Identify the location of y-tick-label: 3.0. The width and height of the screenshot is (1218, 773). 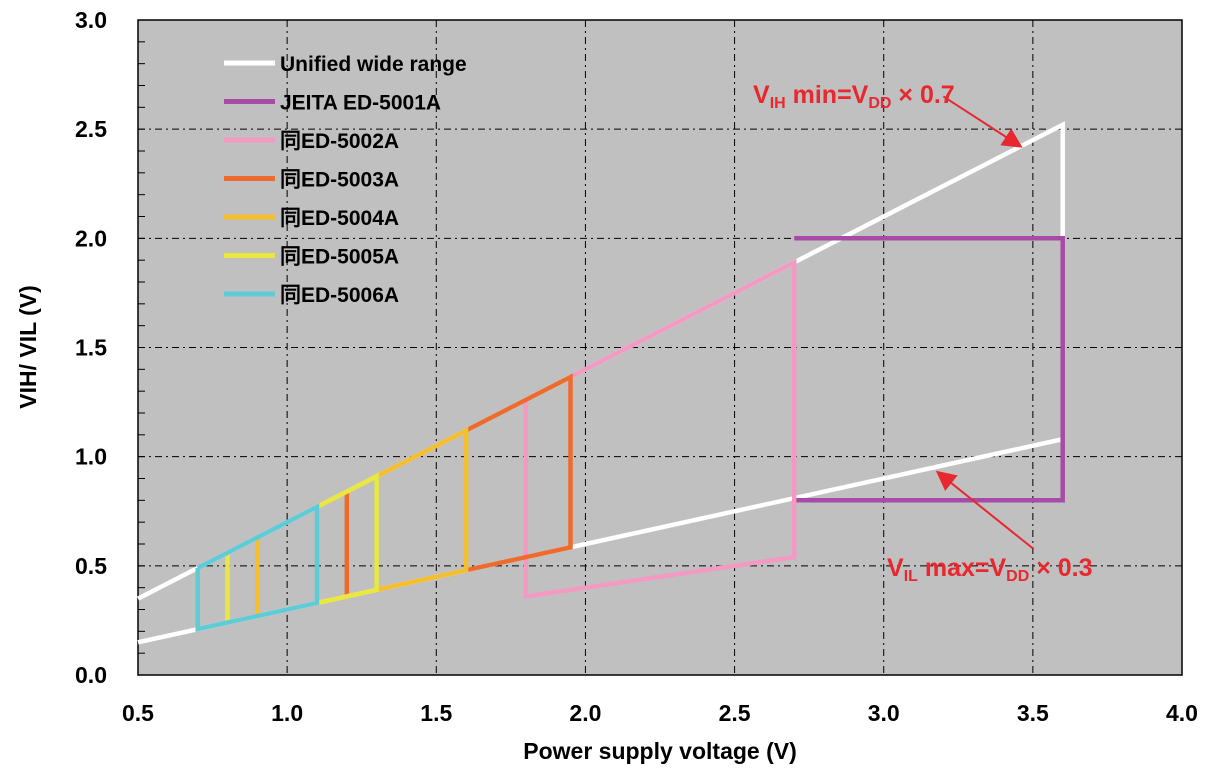
(91, 20).